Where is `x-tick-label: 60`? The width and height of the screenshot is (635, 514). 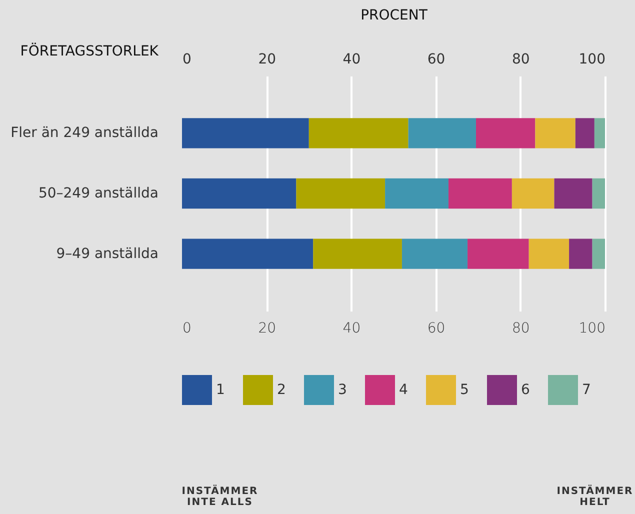 x-tick-label: 60 is located at coordinates (436, 60).